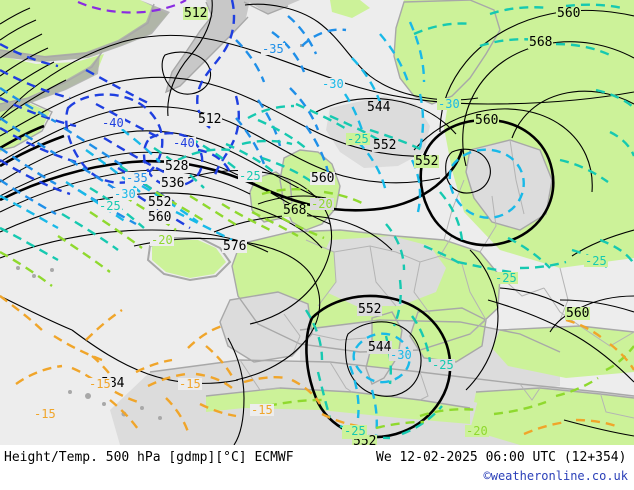  What do you see at coordinates (501, 457) in the screenshot?
I see `chart-valid-time: We 12-02-2025 06:00 UTC (12+354)` at bounding box center [501, 457].